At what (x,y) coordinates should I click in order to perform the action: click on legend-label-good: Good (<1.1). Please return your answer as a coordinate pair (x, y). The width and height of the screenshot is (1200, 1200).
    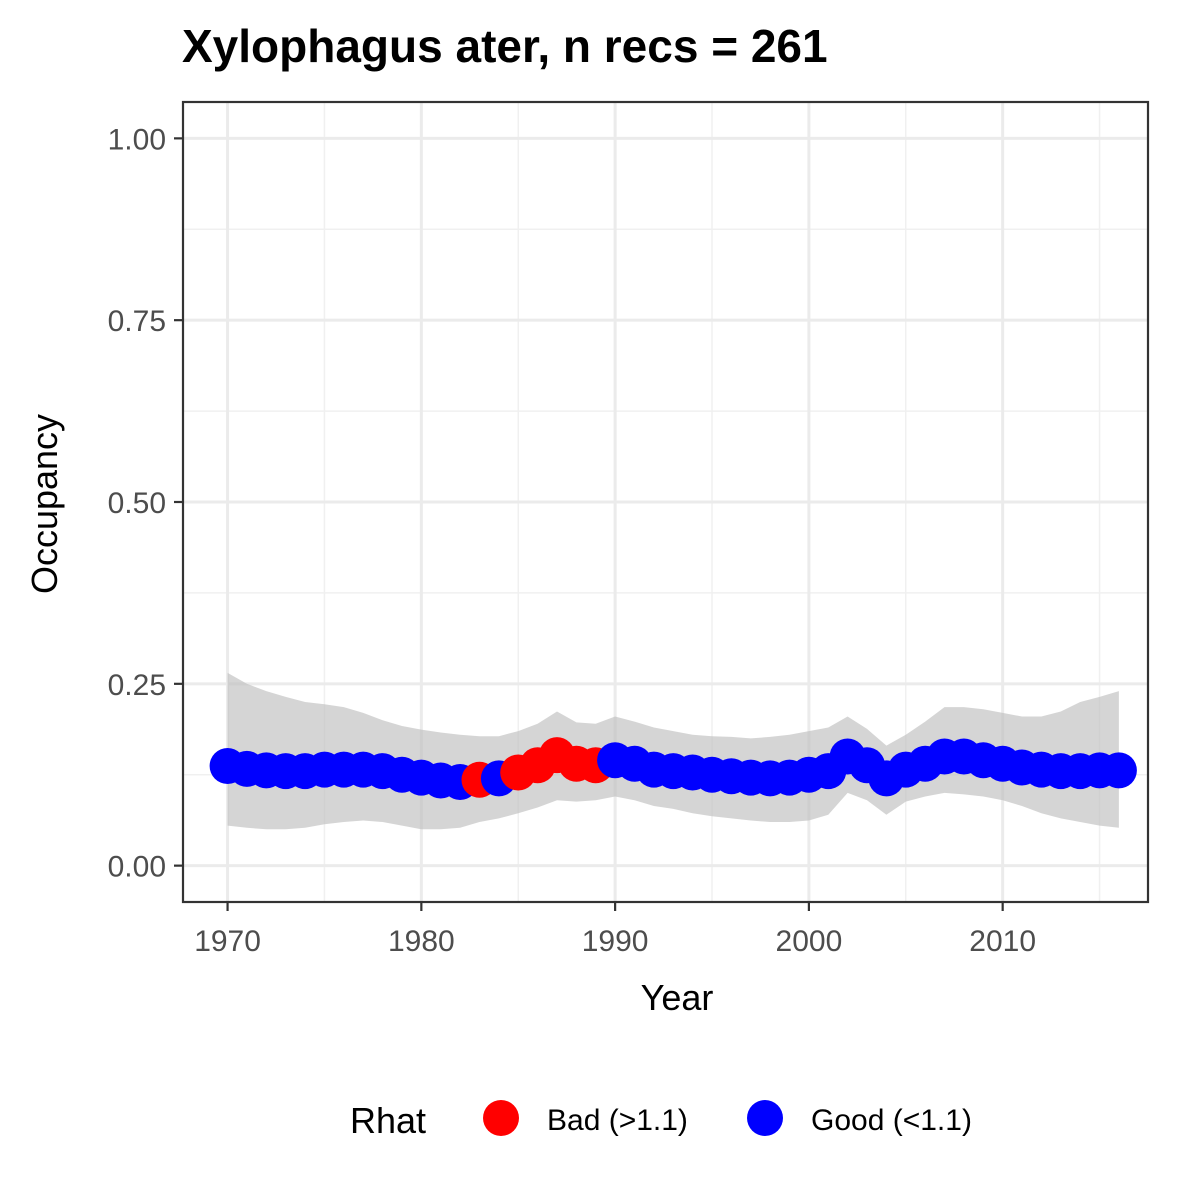
    Looking at the image, I should click on (891, 1120).